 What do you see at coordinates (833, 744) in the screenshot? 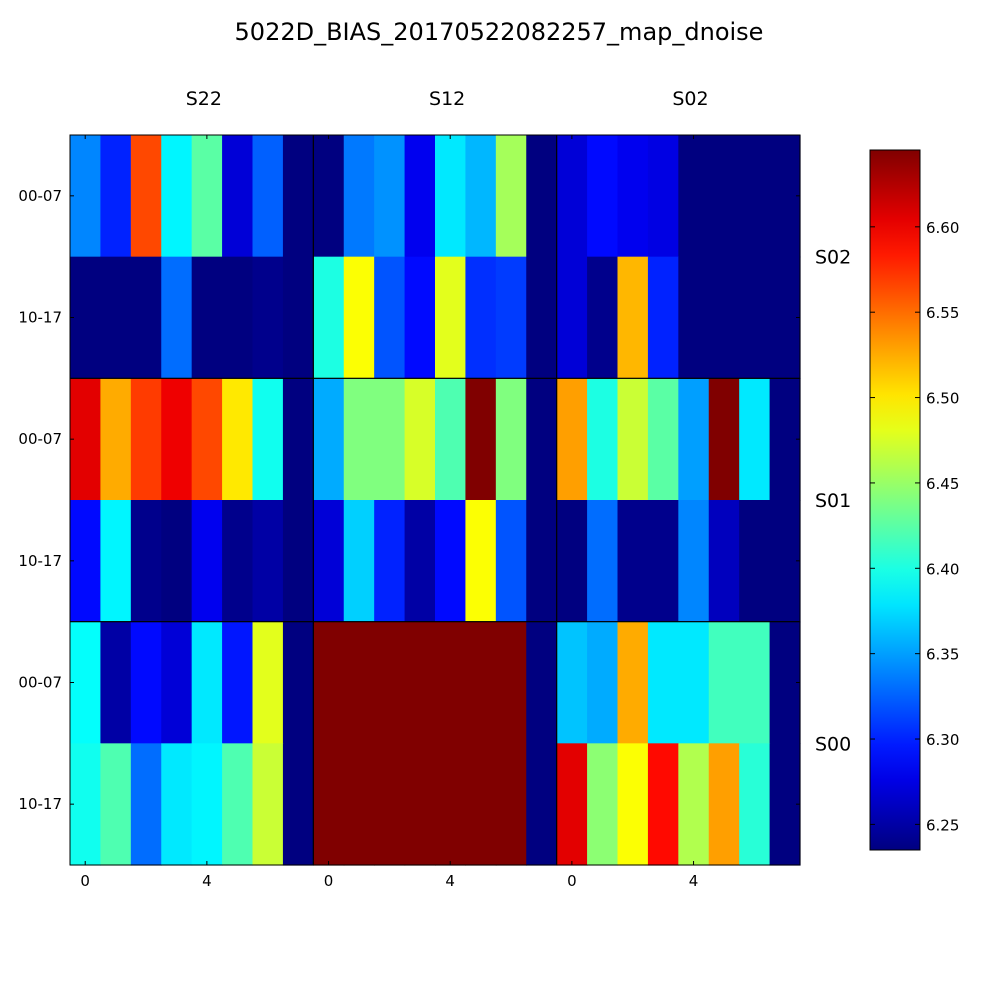
I see `row-label: S00` at bounding box center [833, 744].